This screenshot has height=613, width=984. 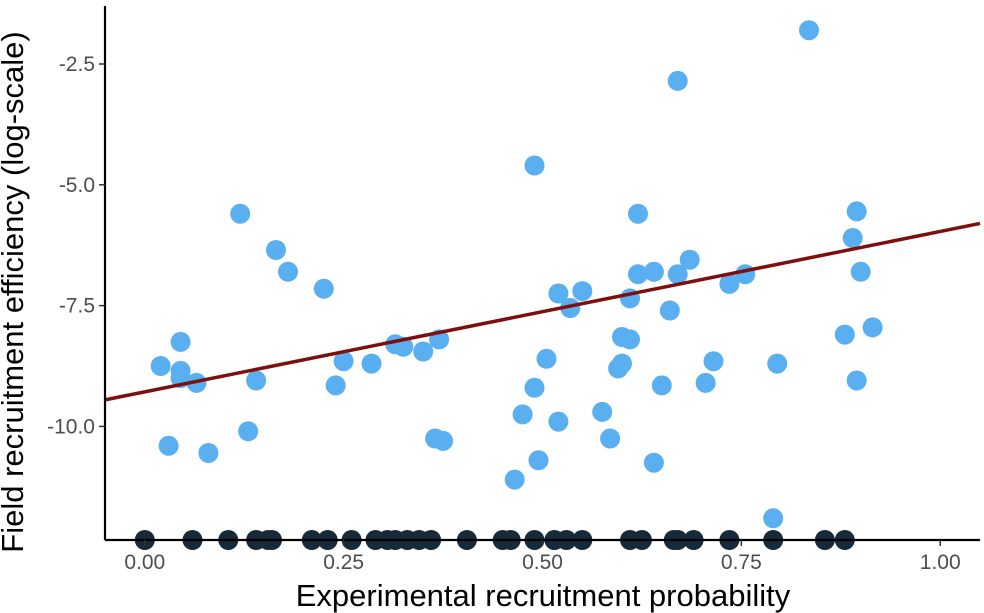 What do you see at coordinates (144, 562) in the screenshot?
I see `x-tick-label: 0.00` at bounding box center [144, 562].